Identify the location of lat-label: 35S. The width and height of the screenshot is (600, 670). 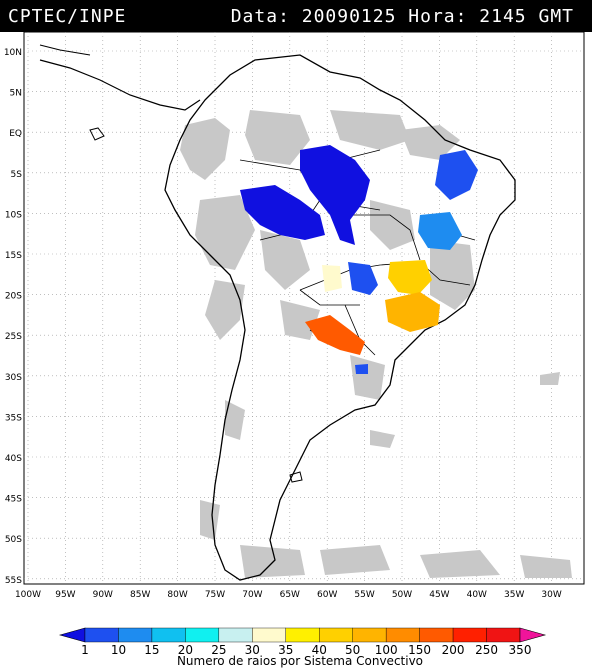
(13, 418).